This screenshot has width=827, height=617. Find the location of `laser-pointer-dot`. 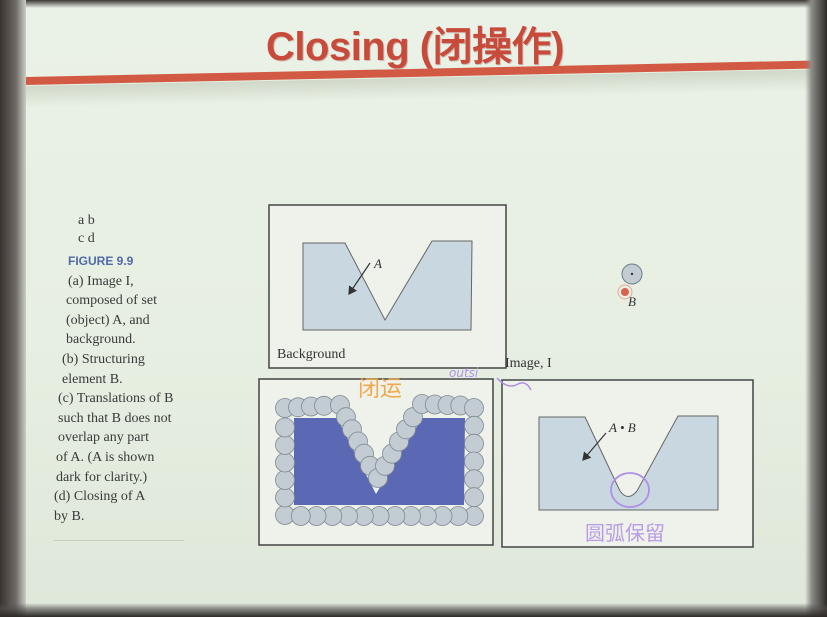

laser-pointer-dot is located at coordinates (625, 292).